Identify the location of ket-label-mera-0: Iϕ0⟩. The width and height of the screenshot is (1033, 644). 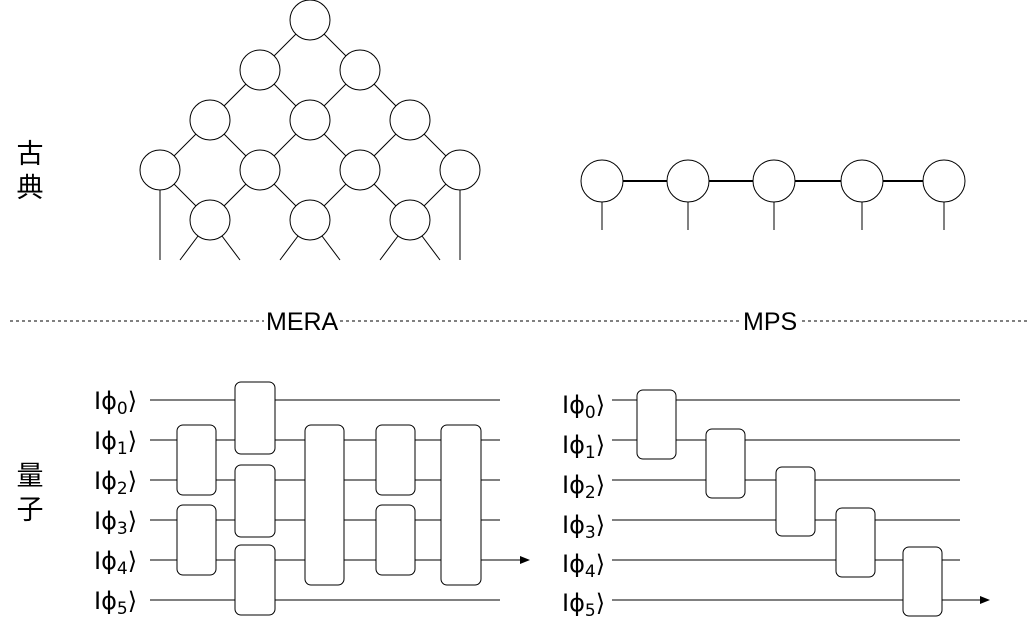
(116, 403).